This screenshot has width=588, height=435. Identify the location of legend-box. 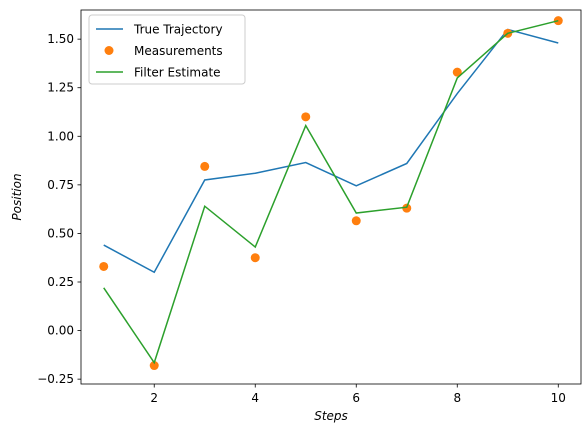
(167, 49).